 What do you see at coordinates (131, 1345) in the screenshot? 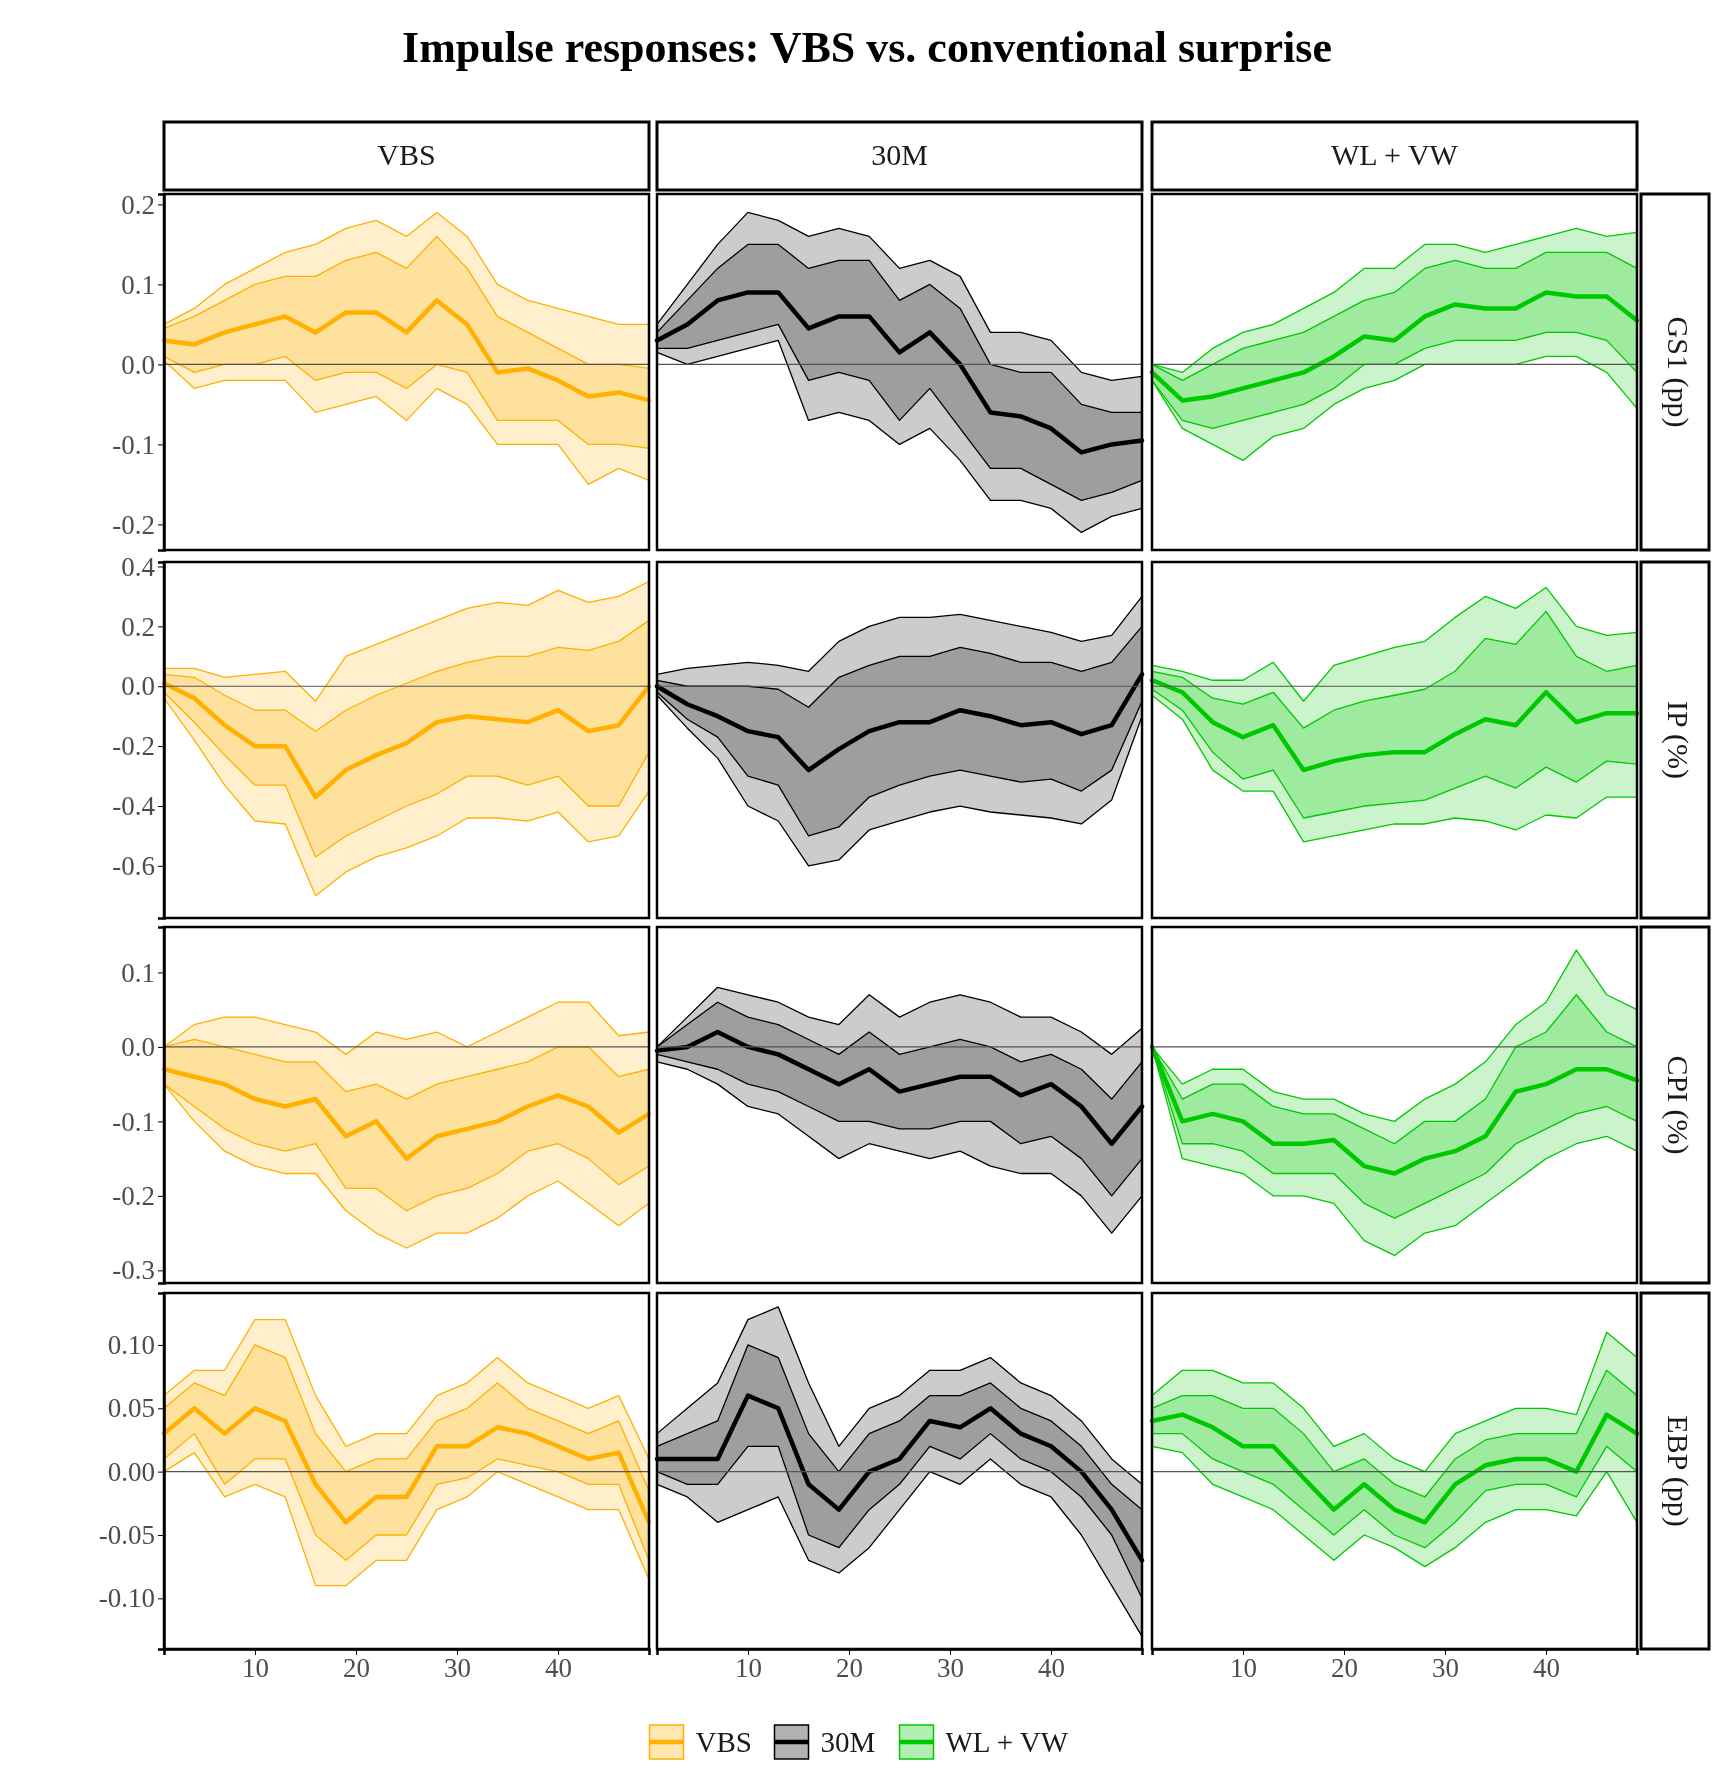
I see `y-tick-label: 0.10` at bounding box center [131, 1345].